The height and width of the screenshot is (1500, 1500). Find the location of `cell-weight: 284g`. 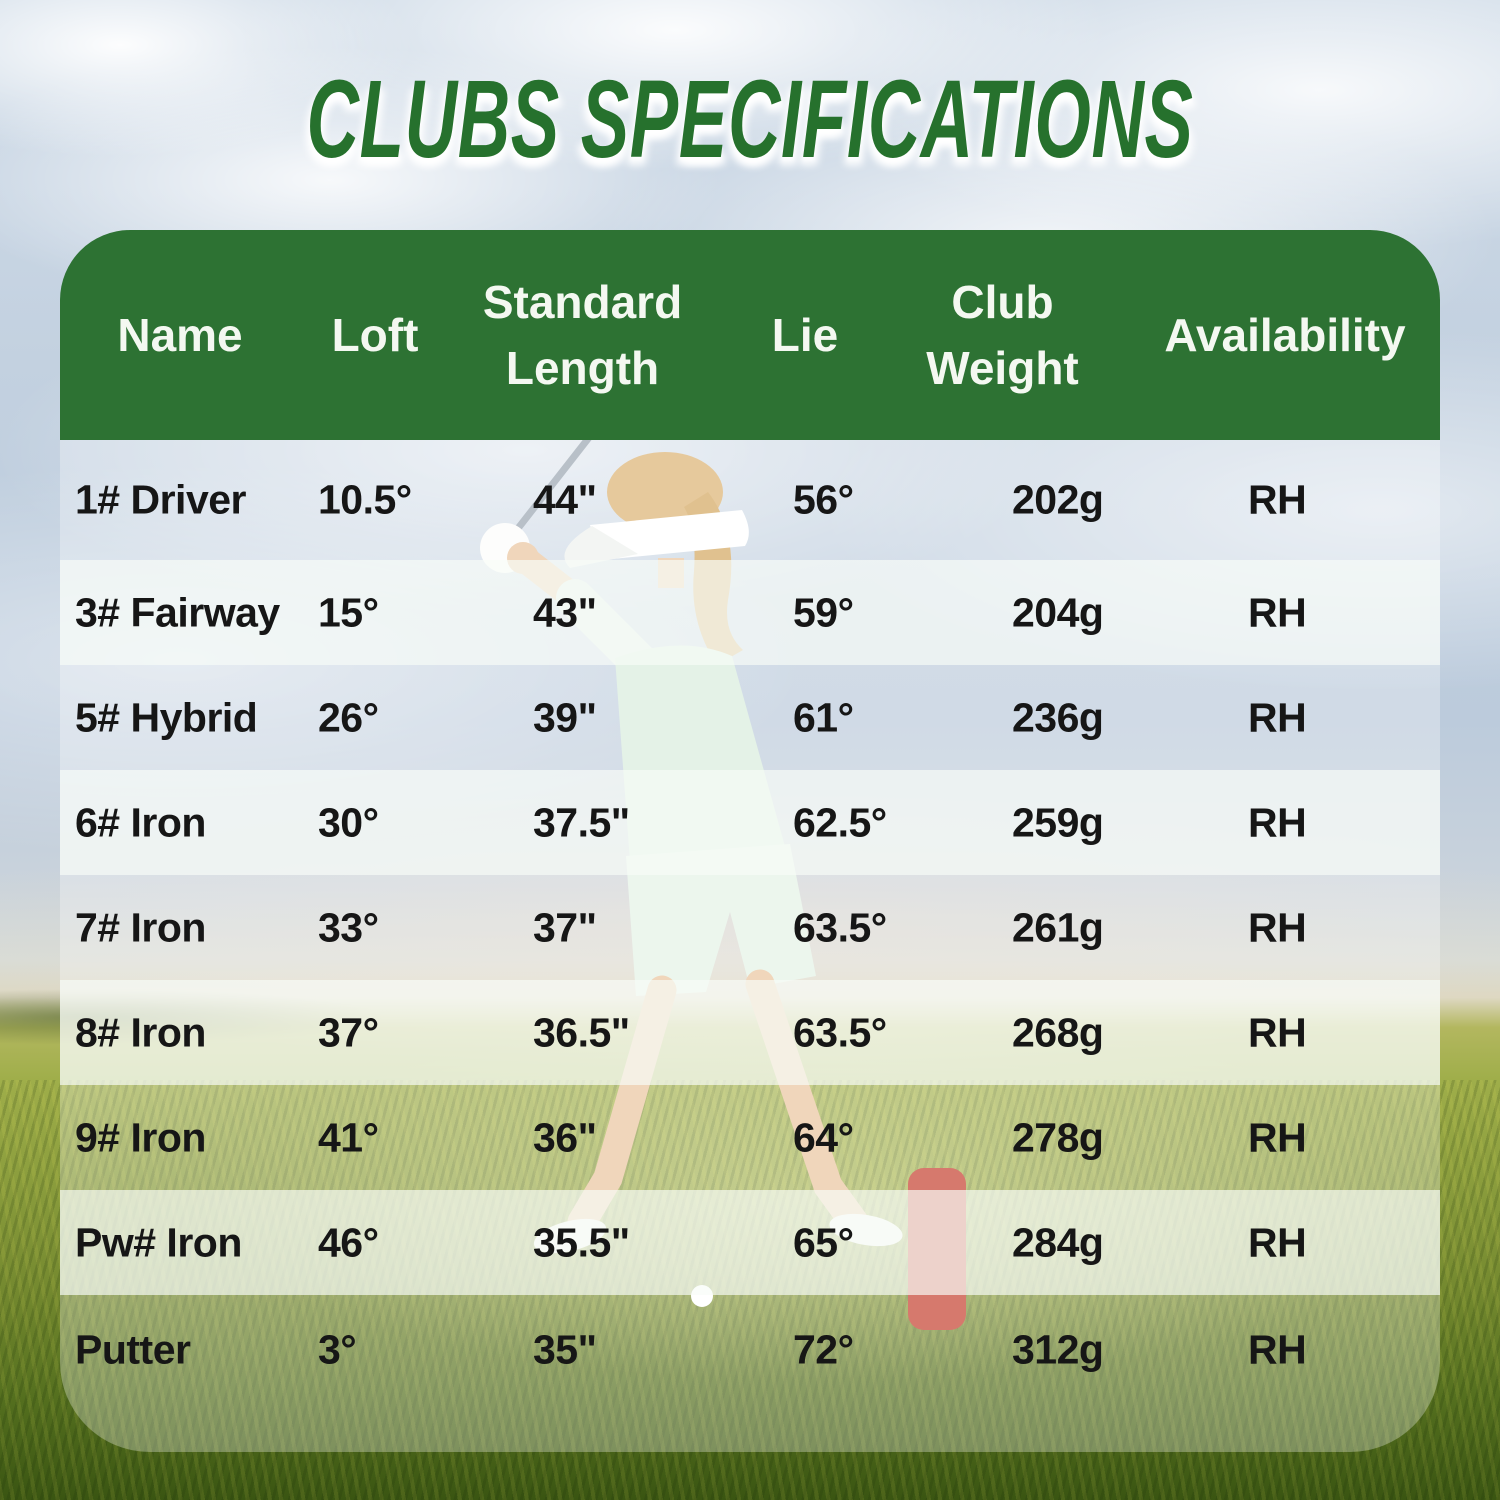

cell-weight: 284g is located at coordinates (1058, 1242).